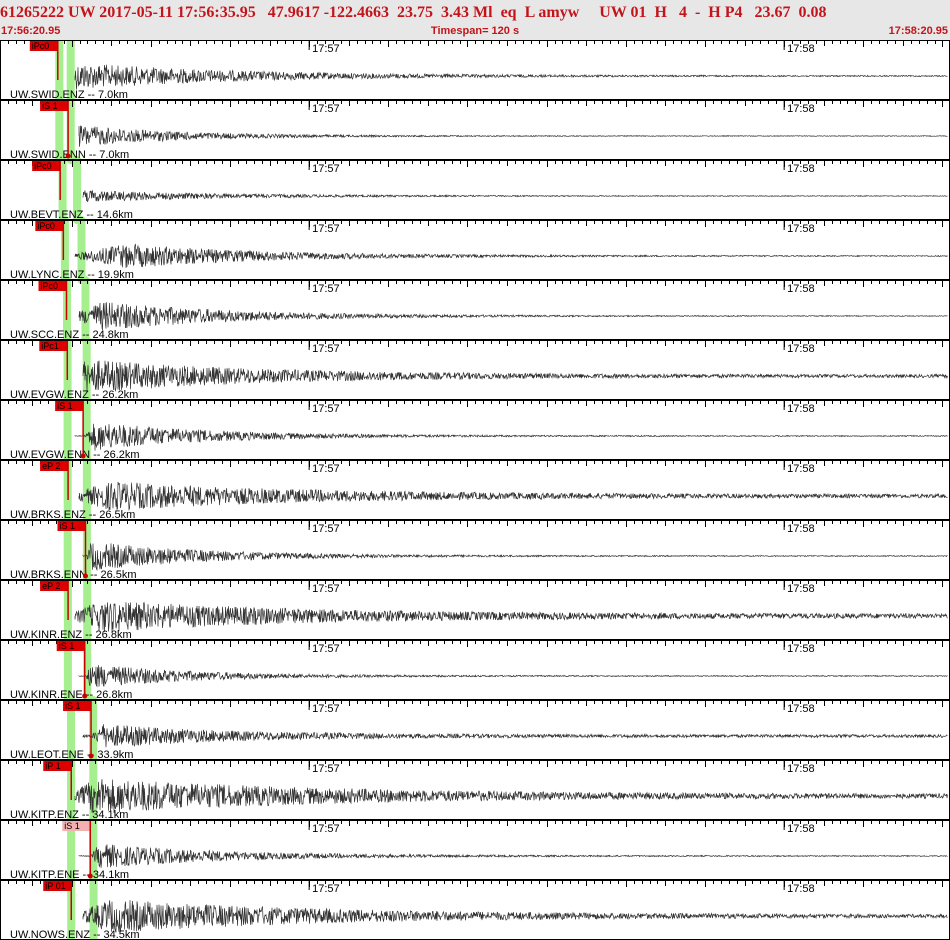 The image size is (950, 940). What do you see at coordinates (50, 346) in the screenshot?
I see `pick-label: iPc1` at bounding box center [50, 346].